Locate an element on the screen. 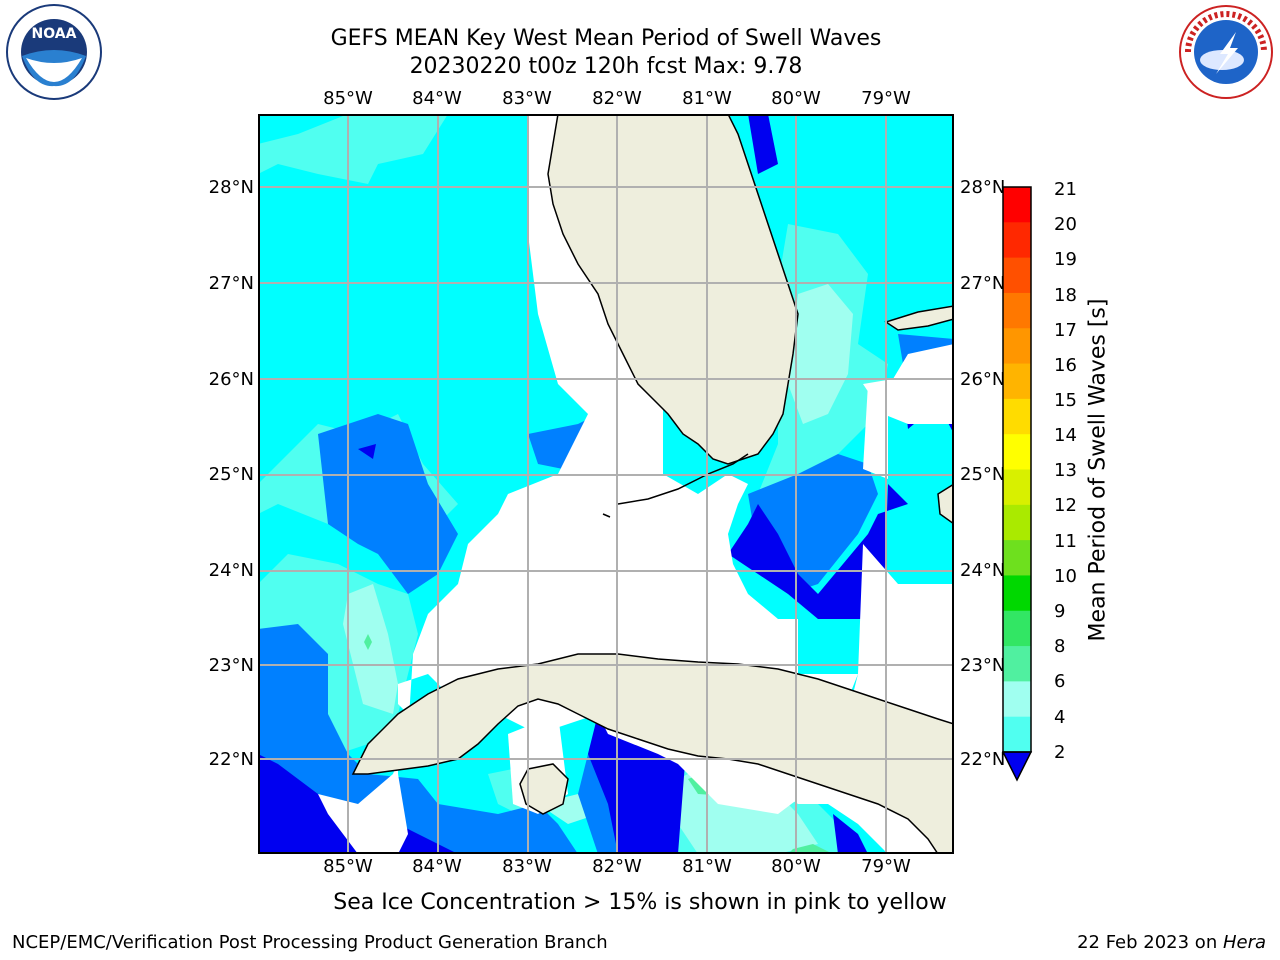 The width and height of the screenshot is (1280, 960). colorbar-tick: 6 is located at coordinates (1060, 681).